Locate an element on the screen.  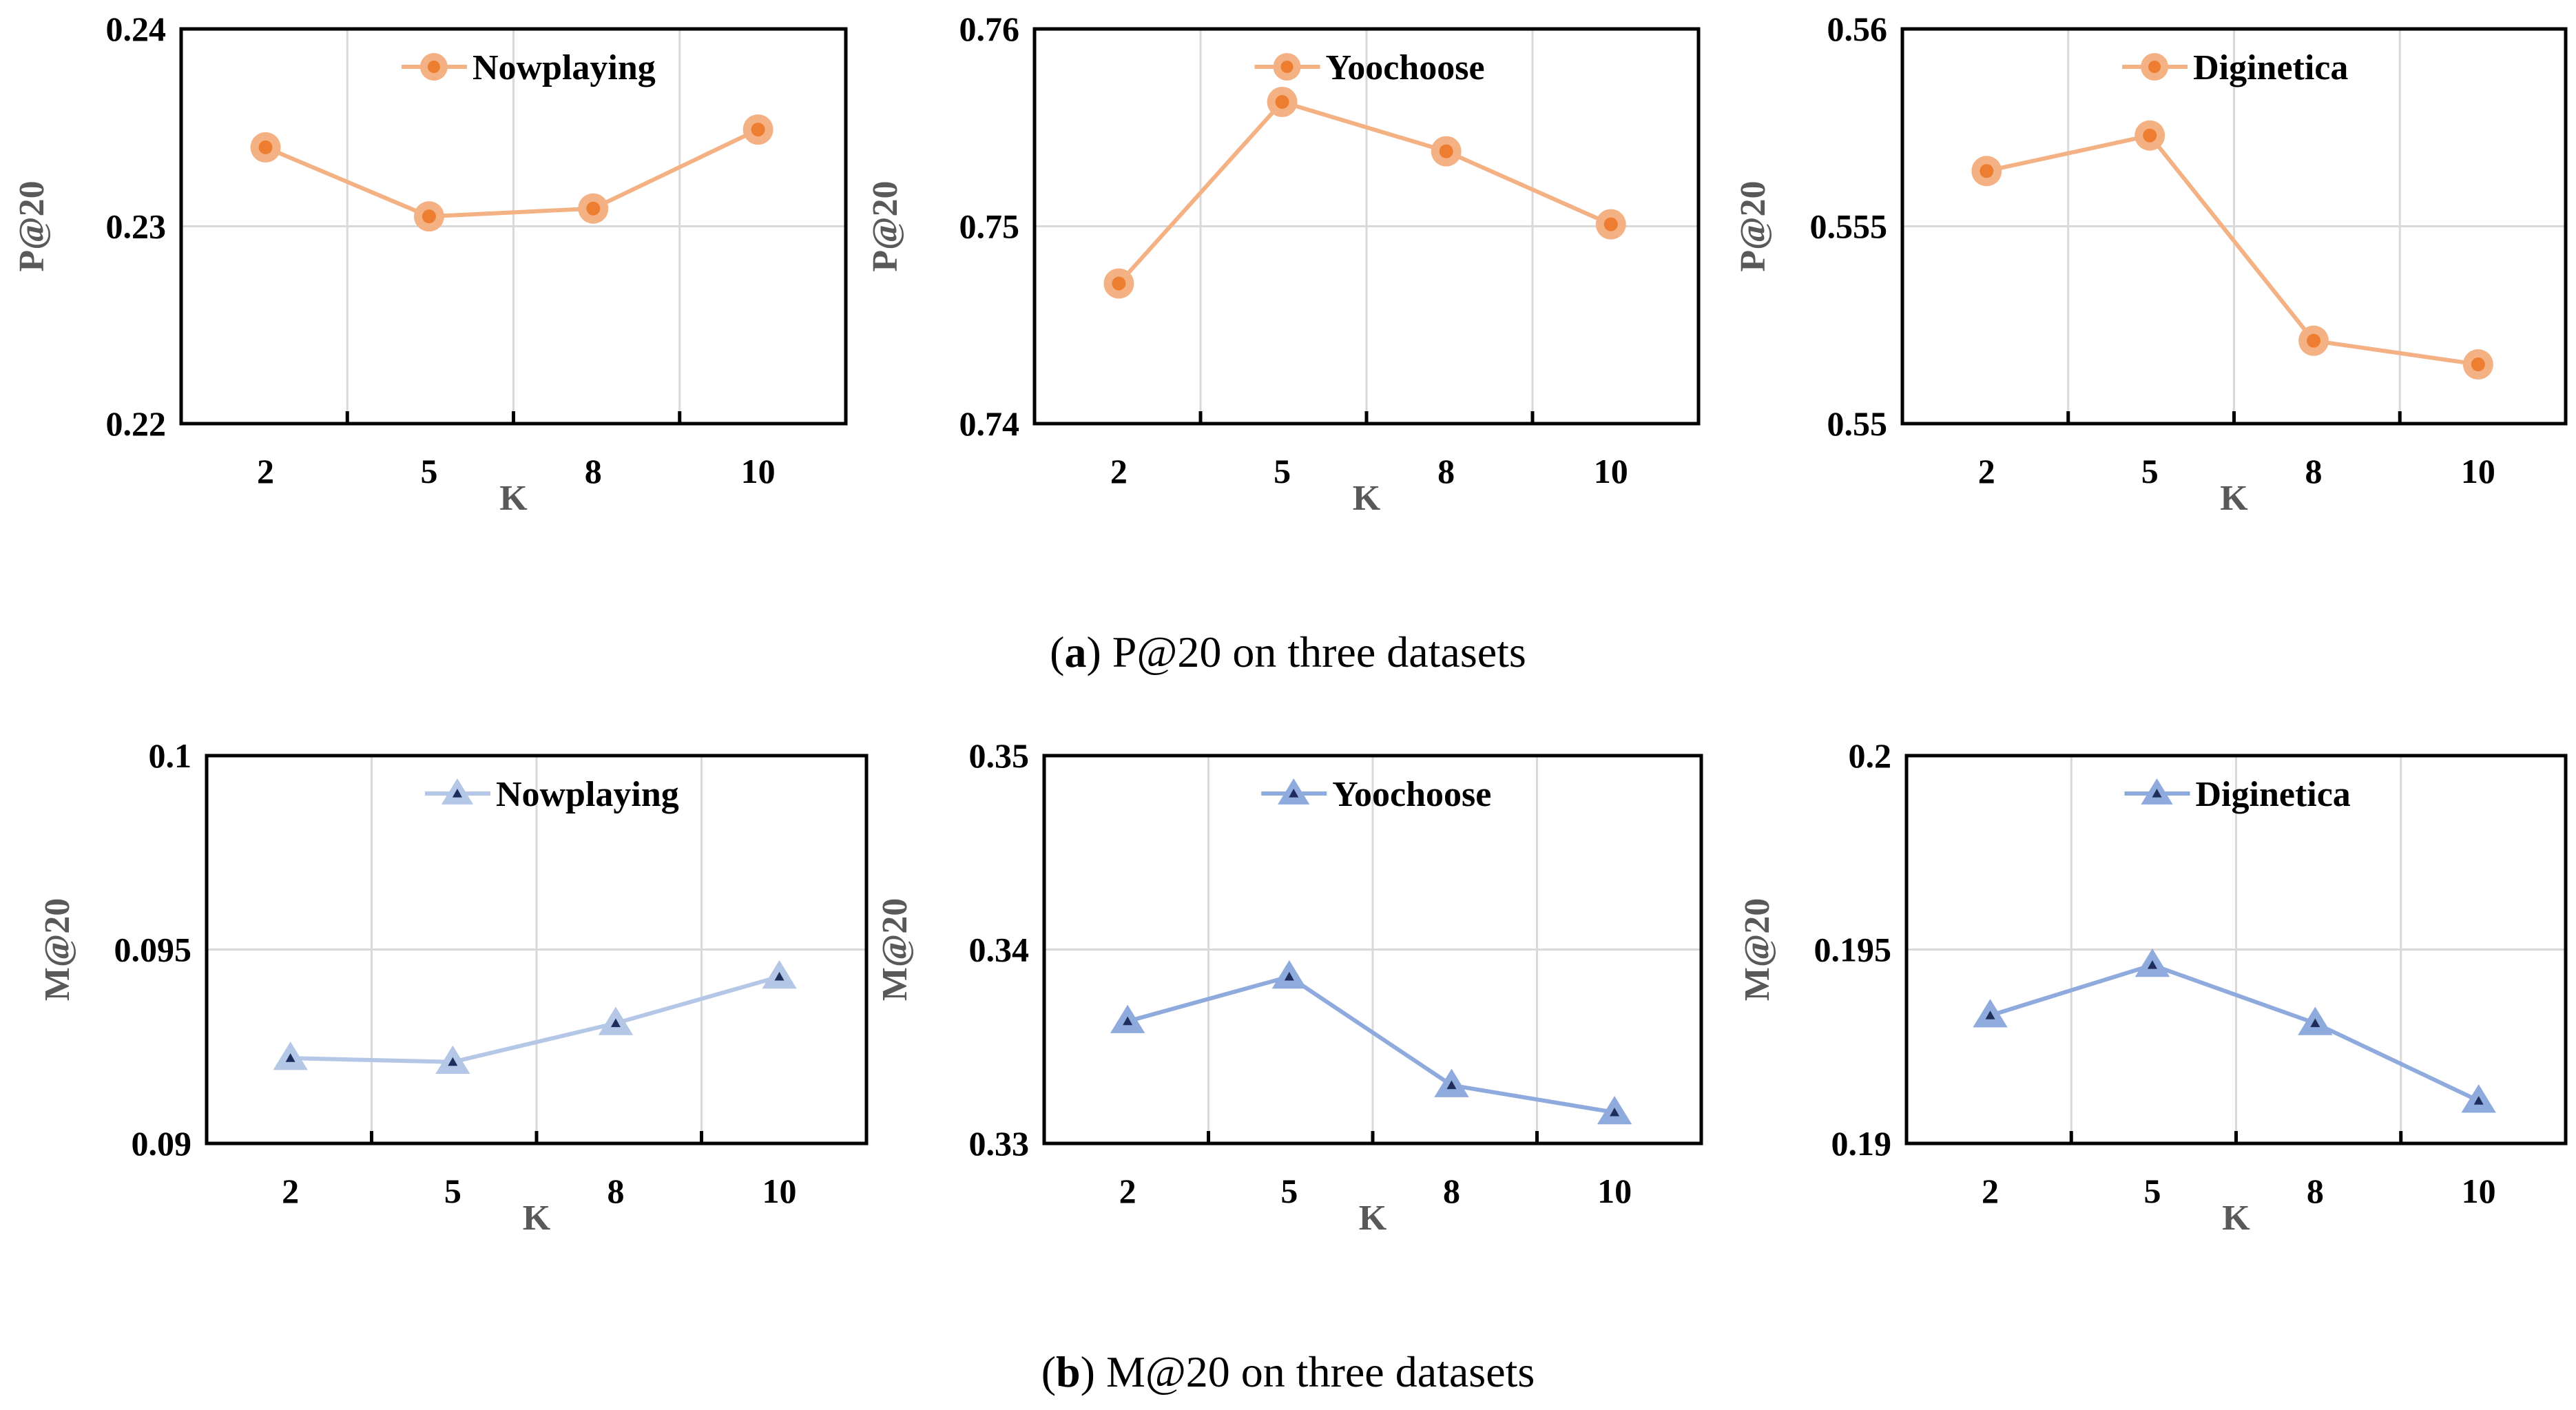
y-tick-label: 0.56 is located at coordinates (1857, 29).